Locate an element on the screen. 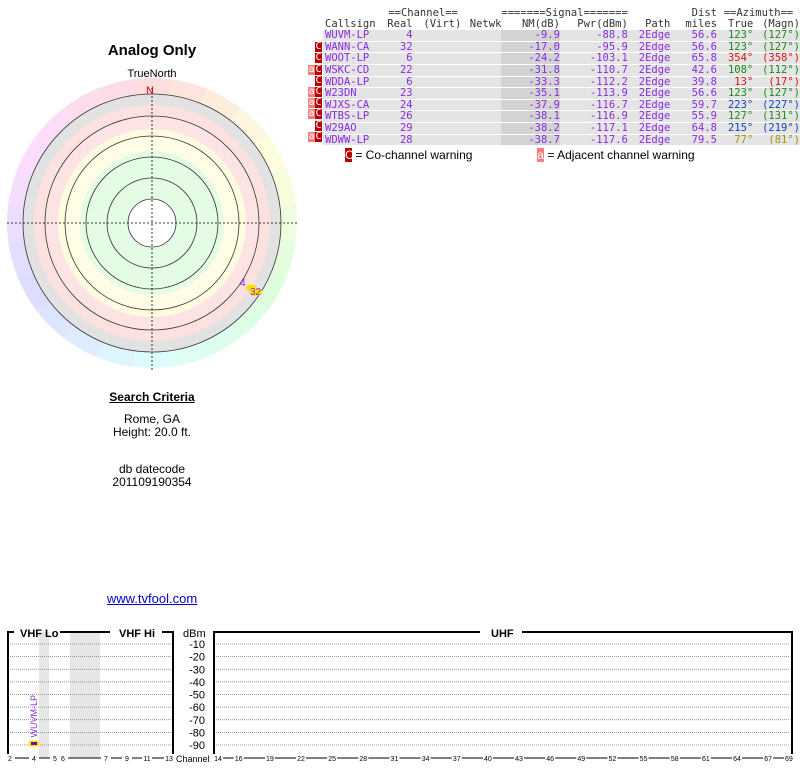  cell-true: 127° is located at coordinates (735, 116).